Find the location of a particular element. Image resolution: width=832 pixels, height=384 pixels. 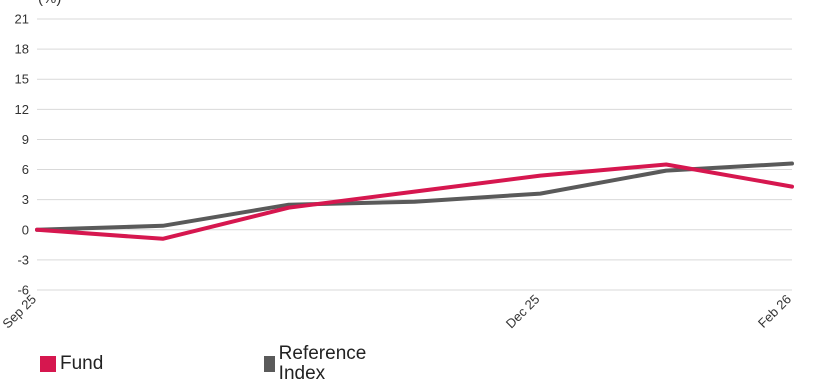

y-tick-label: 18 is located at coordinates (22, 49).